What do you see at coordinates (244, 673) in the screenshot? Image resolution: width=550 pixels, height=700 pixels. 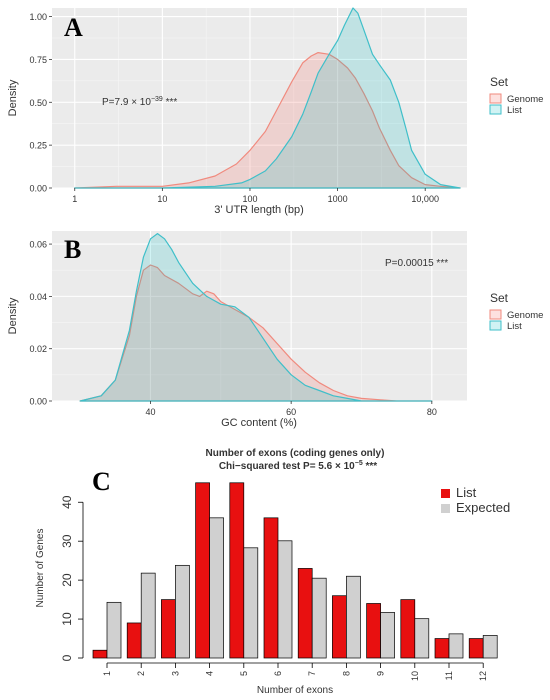 I see `x-tick-label: 5` at bounding box center [244, 673].